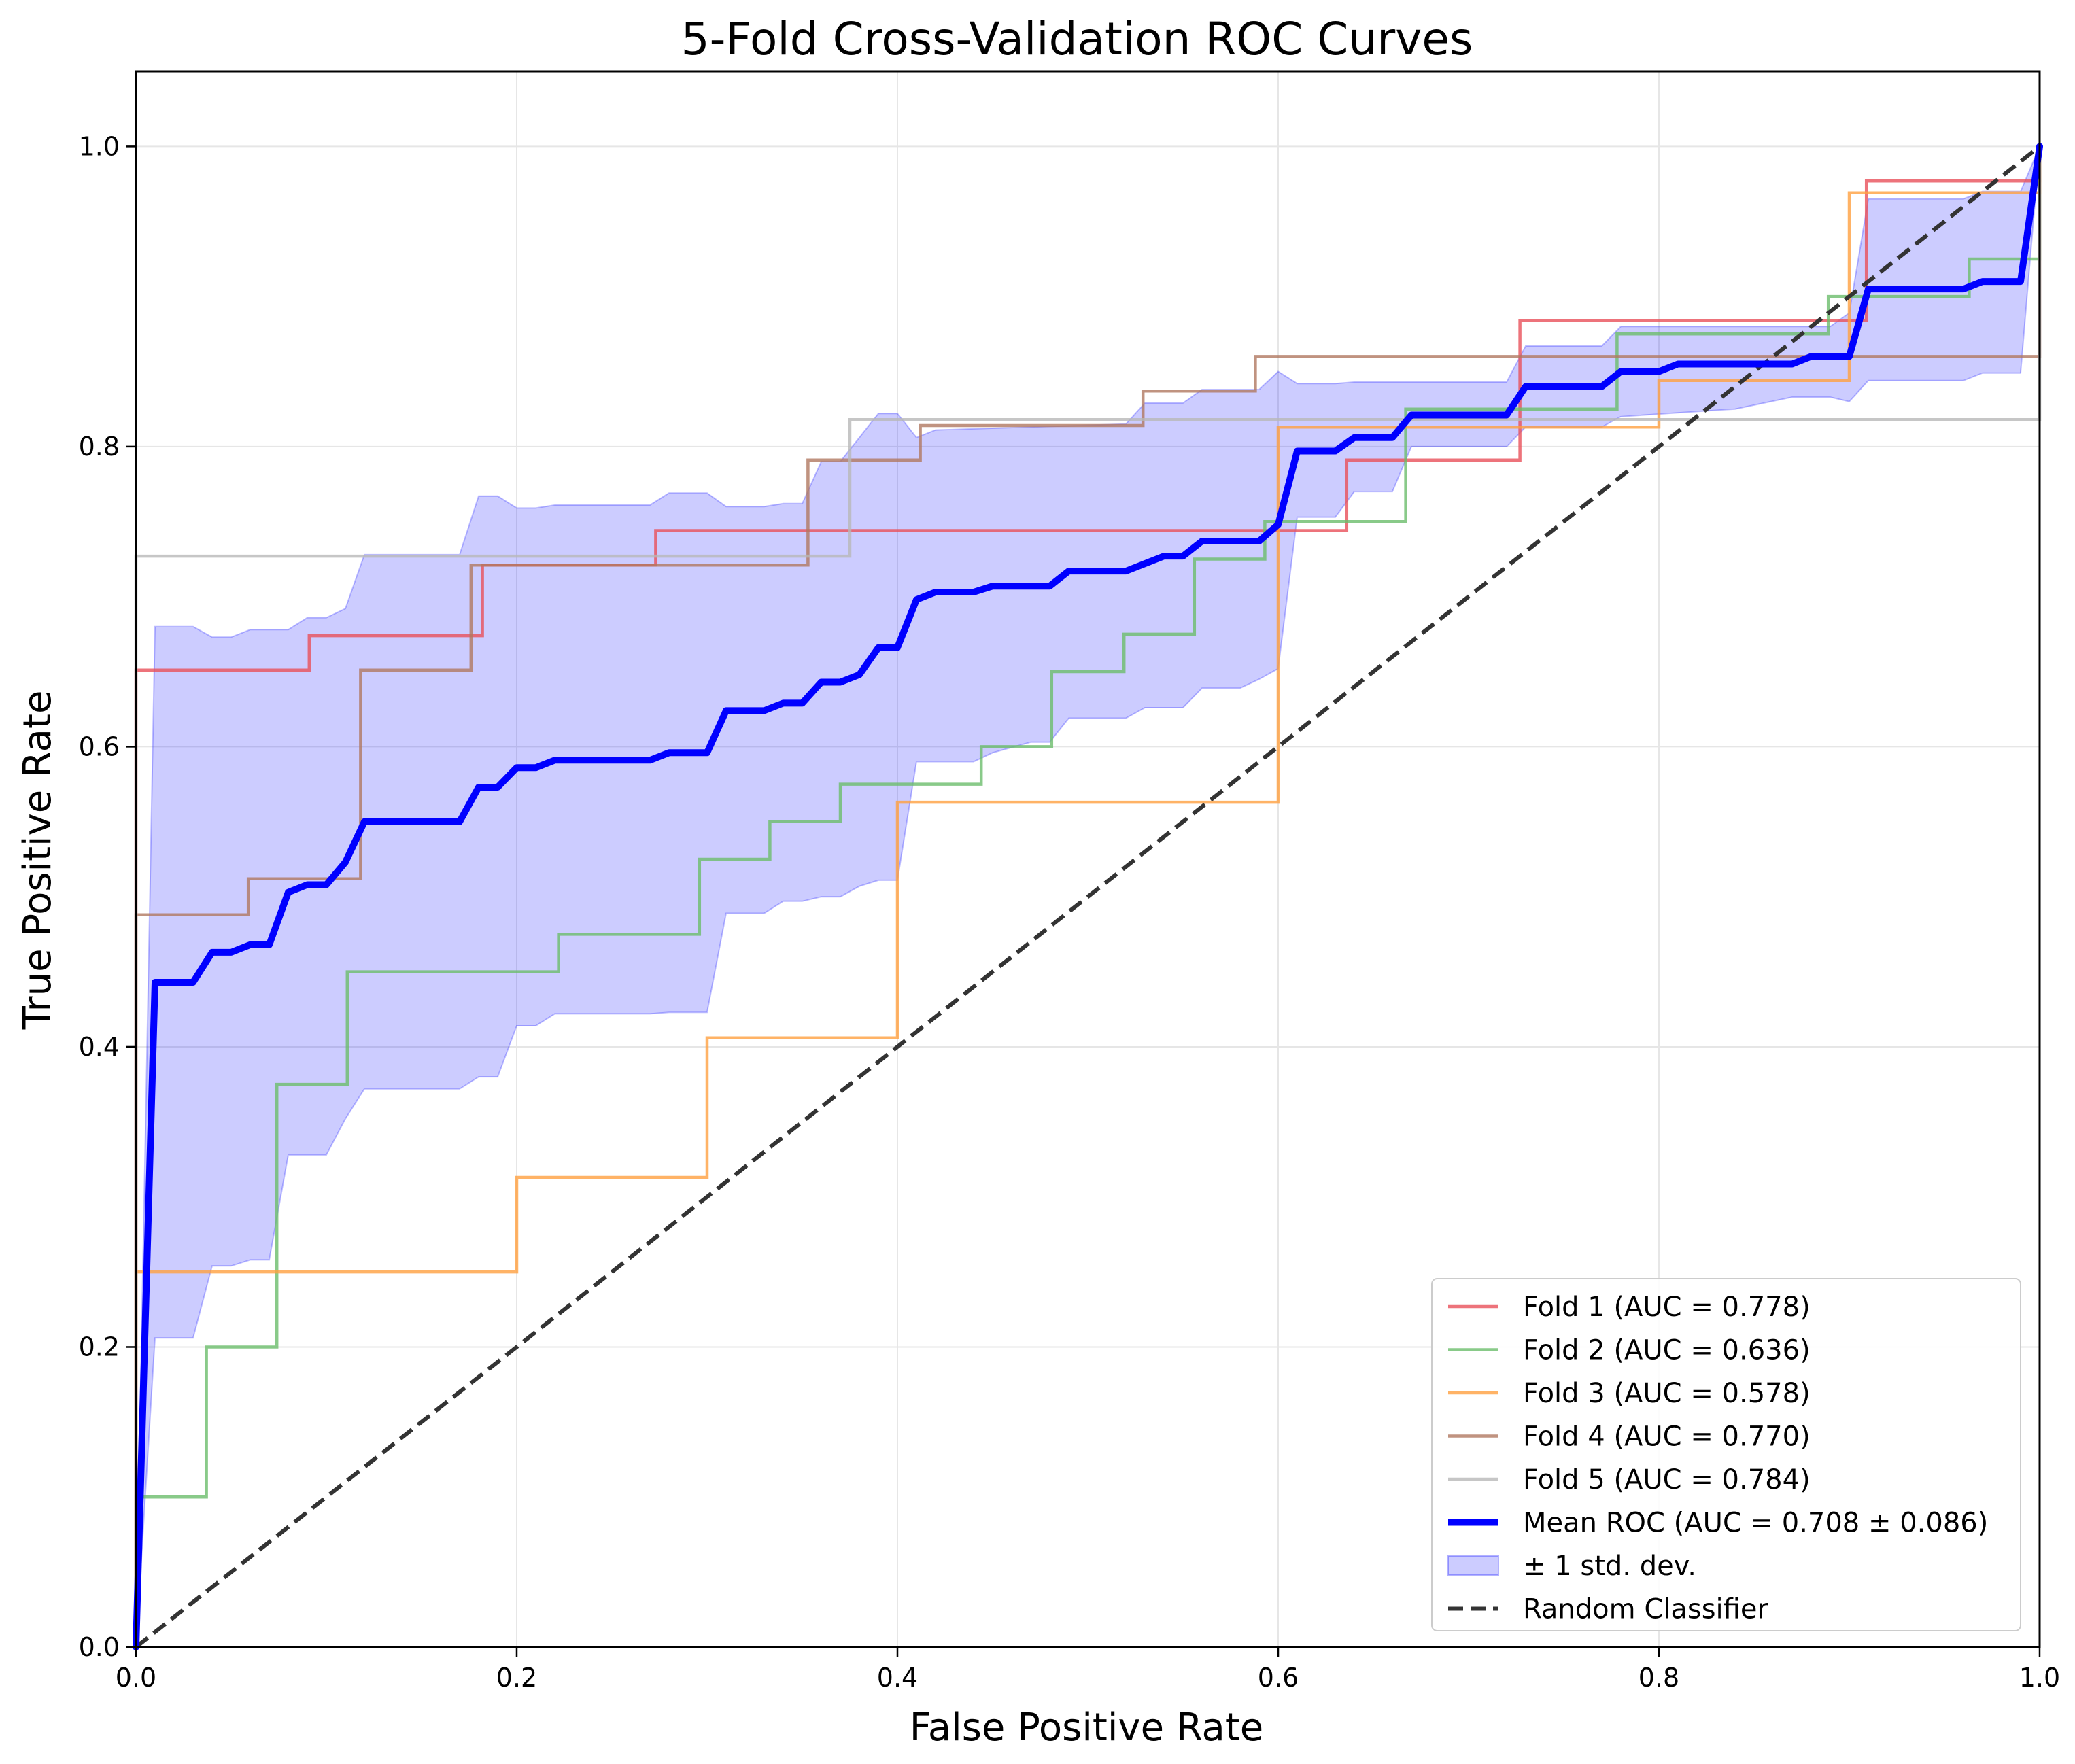 This screenshot has height=1764, width=2075. What do you see at coordinates (99, 1347) in the screenshot?
I see `y-tick-label: 0.2` at bounding box center [99, 1347].